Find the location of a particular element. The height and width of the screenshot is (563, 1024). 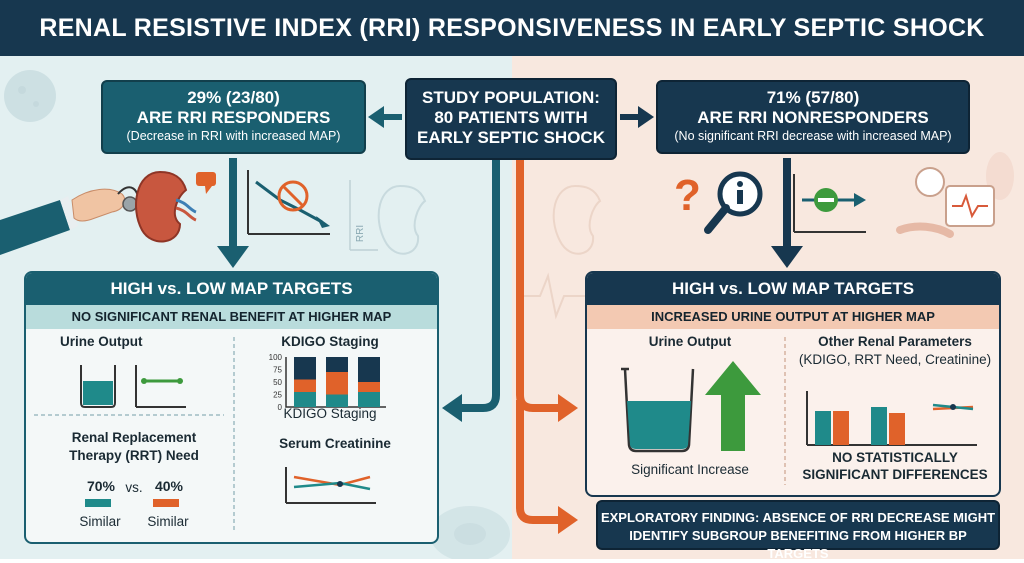

question-mark-icon: ? is located at coordinates (687, 195).